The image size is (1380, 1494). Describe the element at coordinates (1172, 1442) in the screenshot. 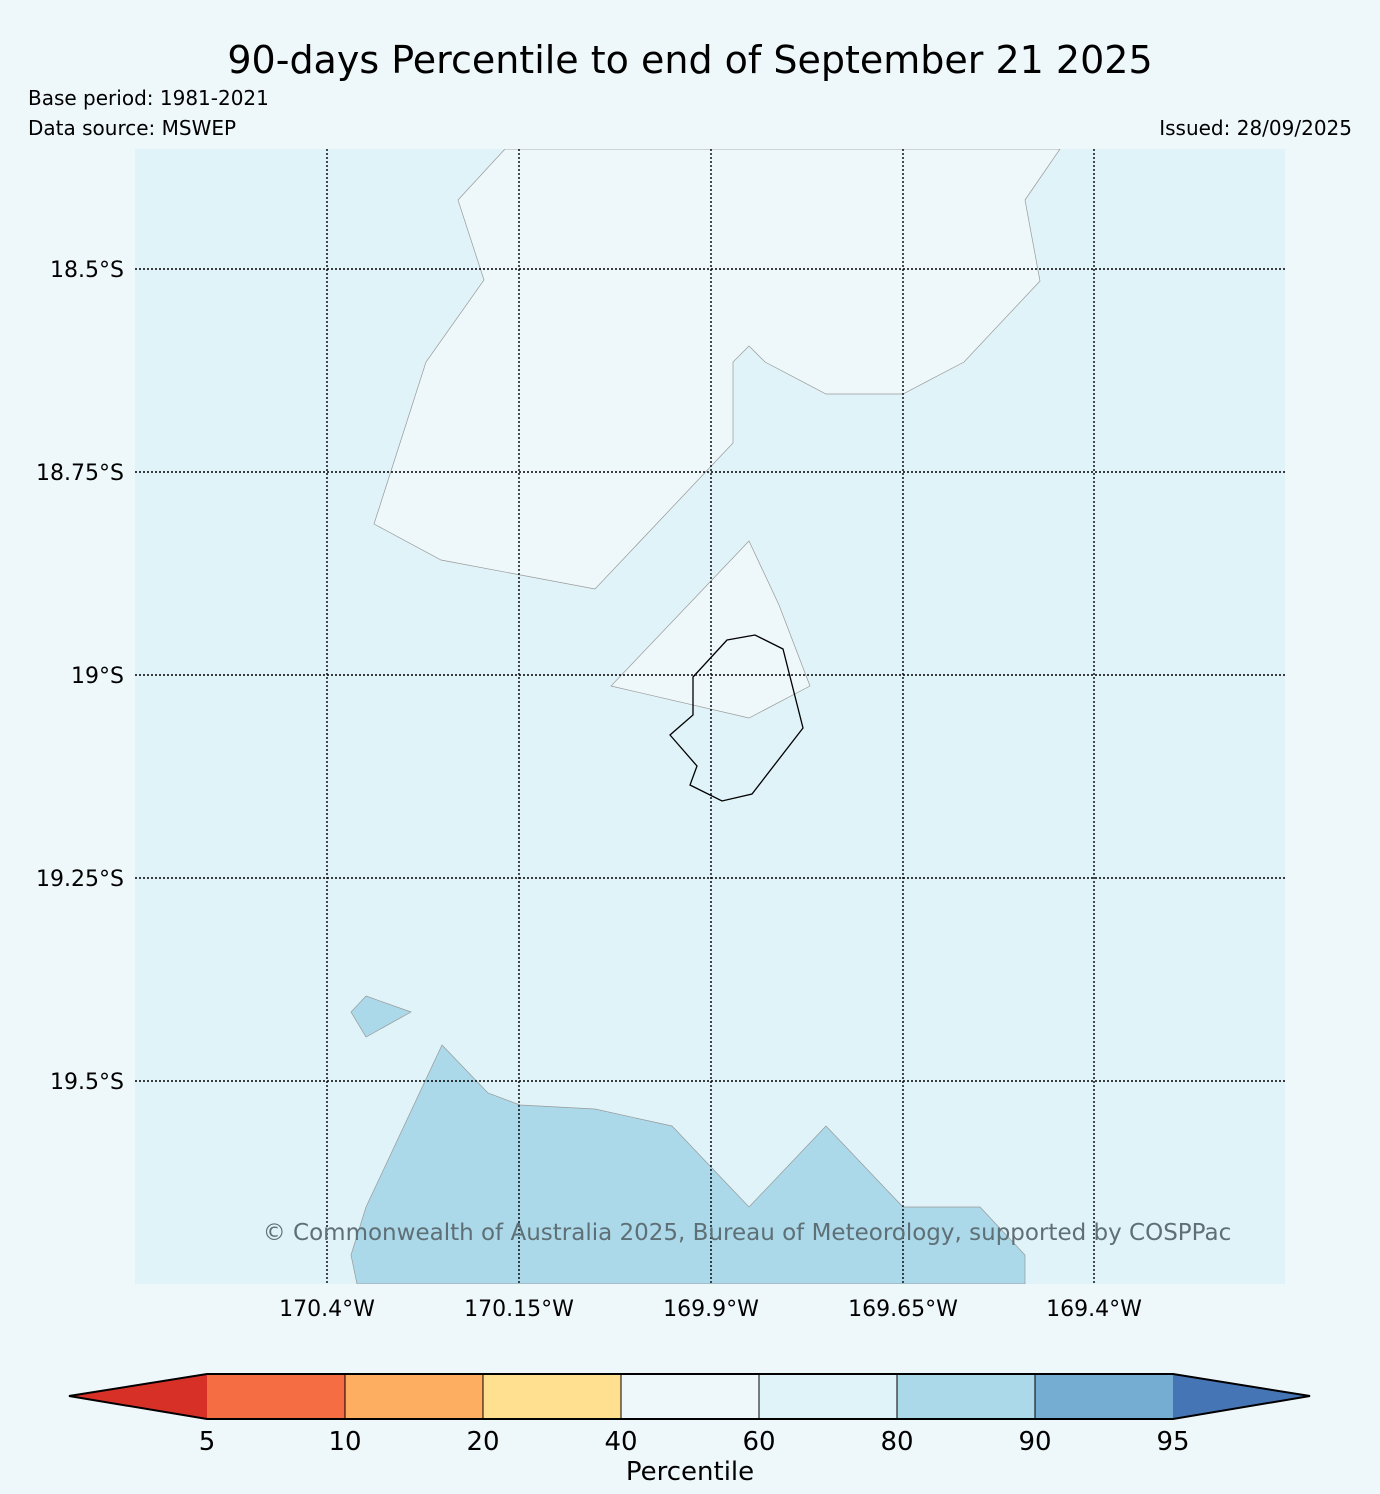

I see `colorbar-tick-label: 95` at that location.